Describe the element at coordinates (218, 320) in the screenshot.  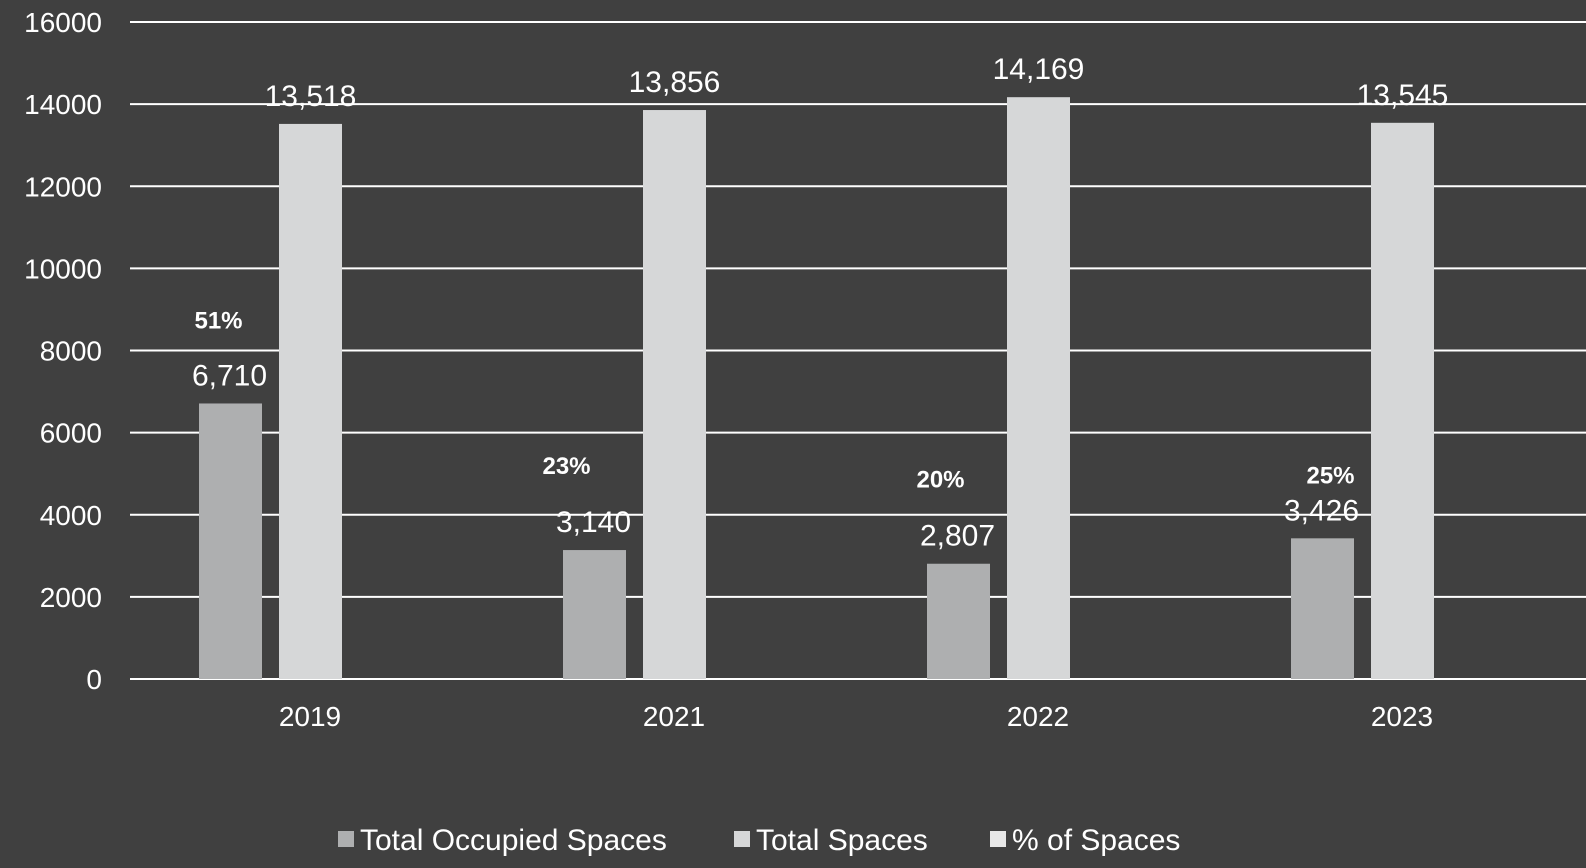
I see `data-label-percent: 51%` at that location.